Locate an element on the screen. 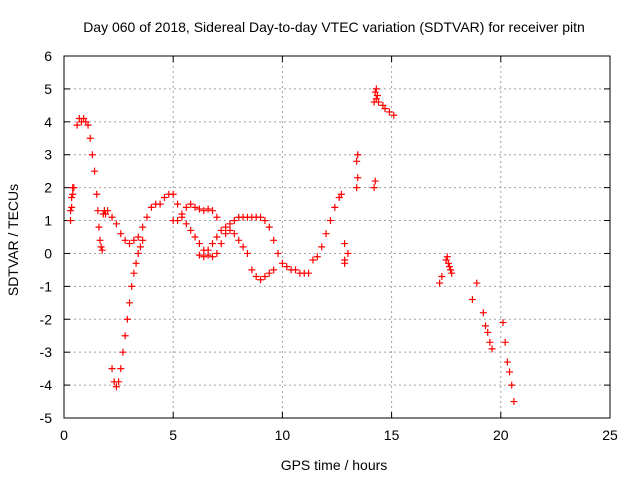  x-tick-label: 20 is located at coordinates (501, 435).